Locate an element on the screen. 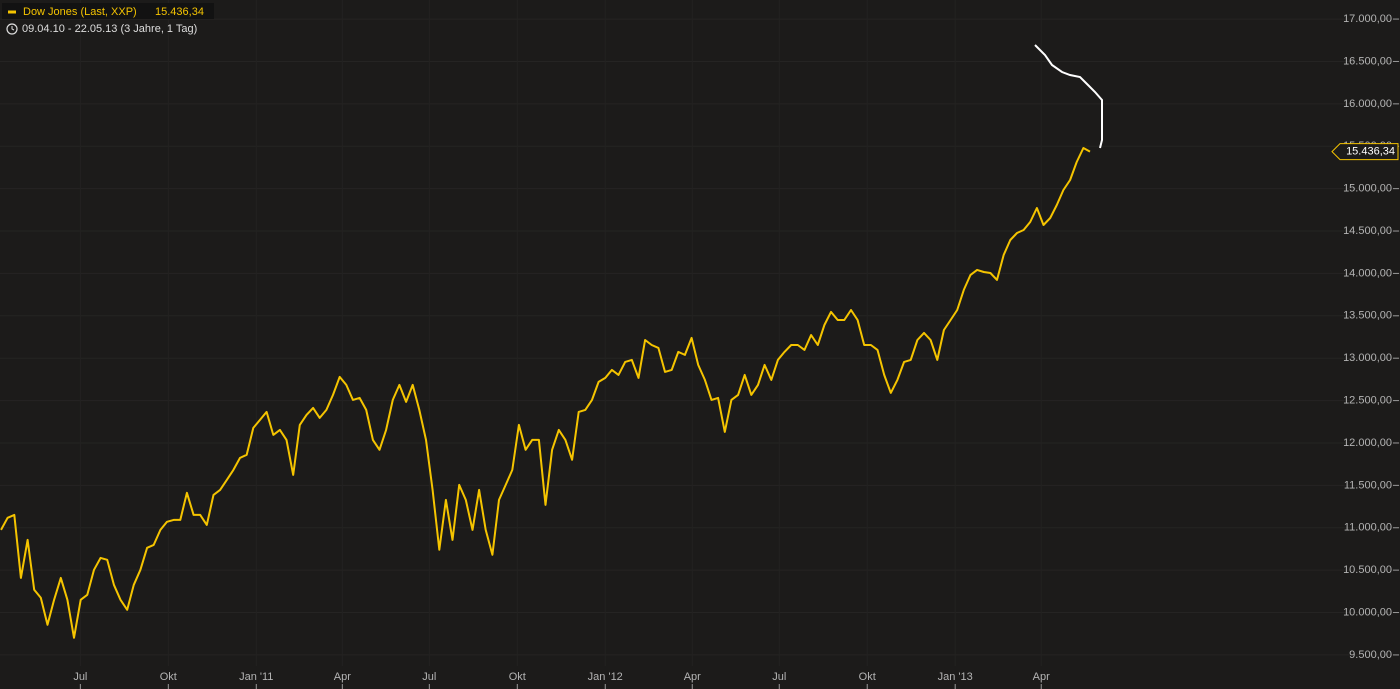 Image resolution: width=1400 pixels, height=689 pixels. x-tick-label: Jan '12 is located at coordinates (605, 677).